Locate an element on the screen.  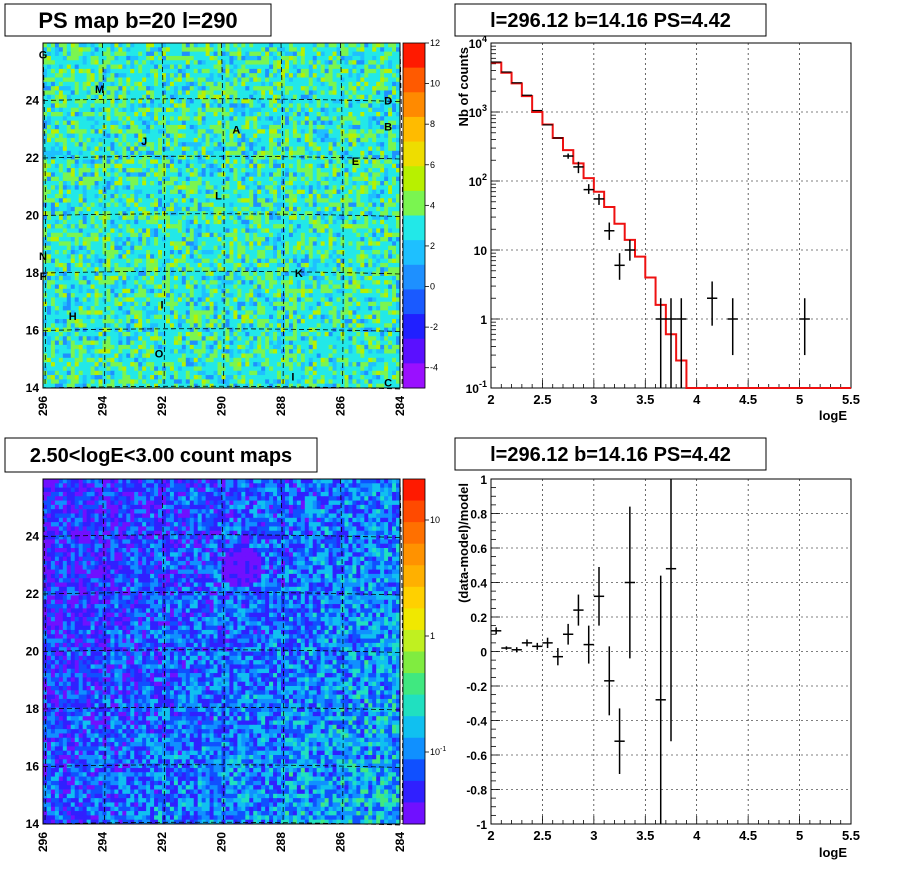
ps-map-title-box is located at coordinates (138, 20).